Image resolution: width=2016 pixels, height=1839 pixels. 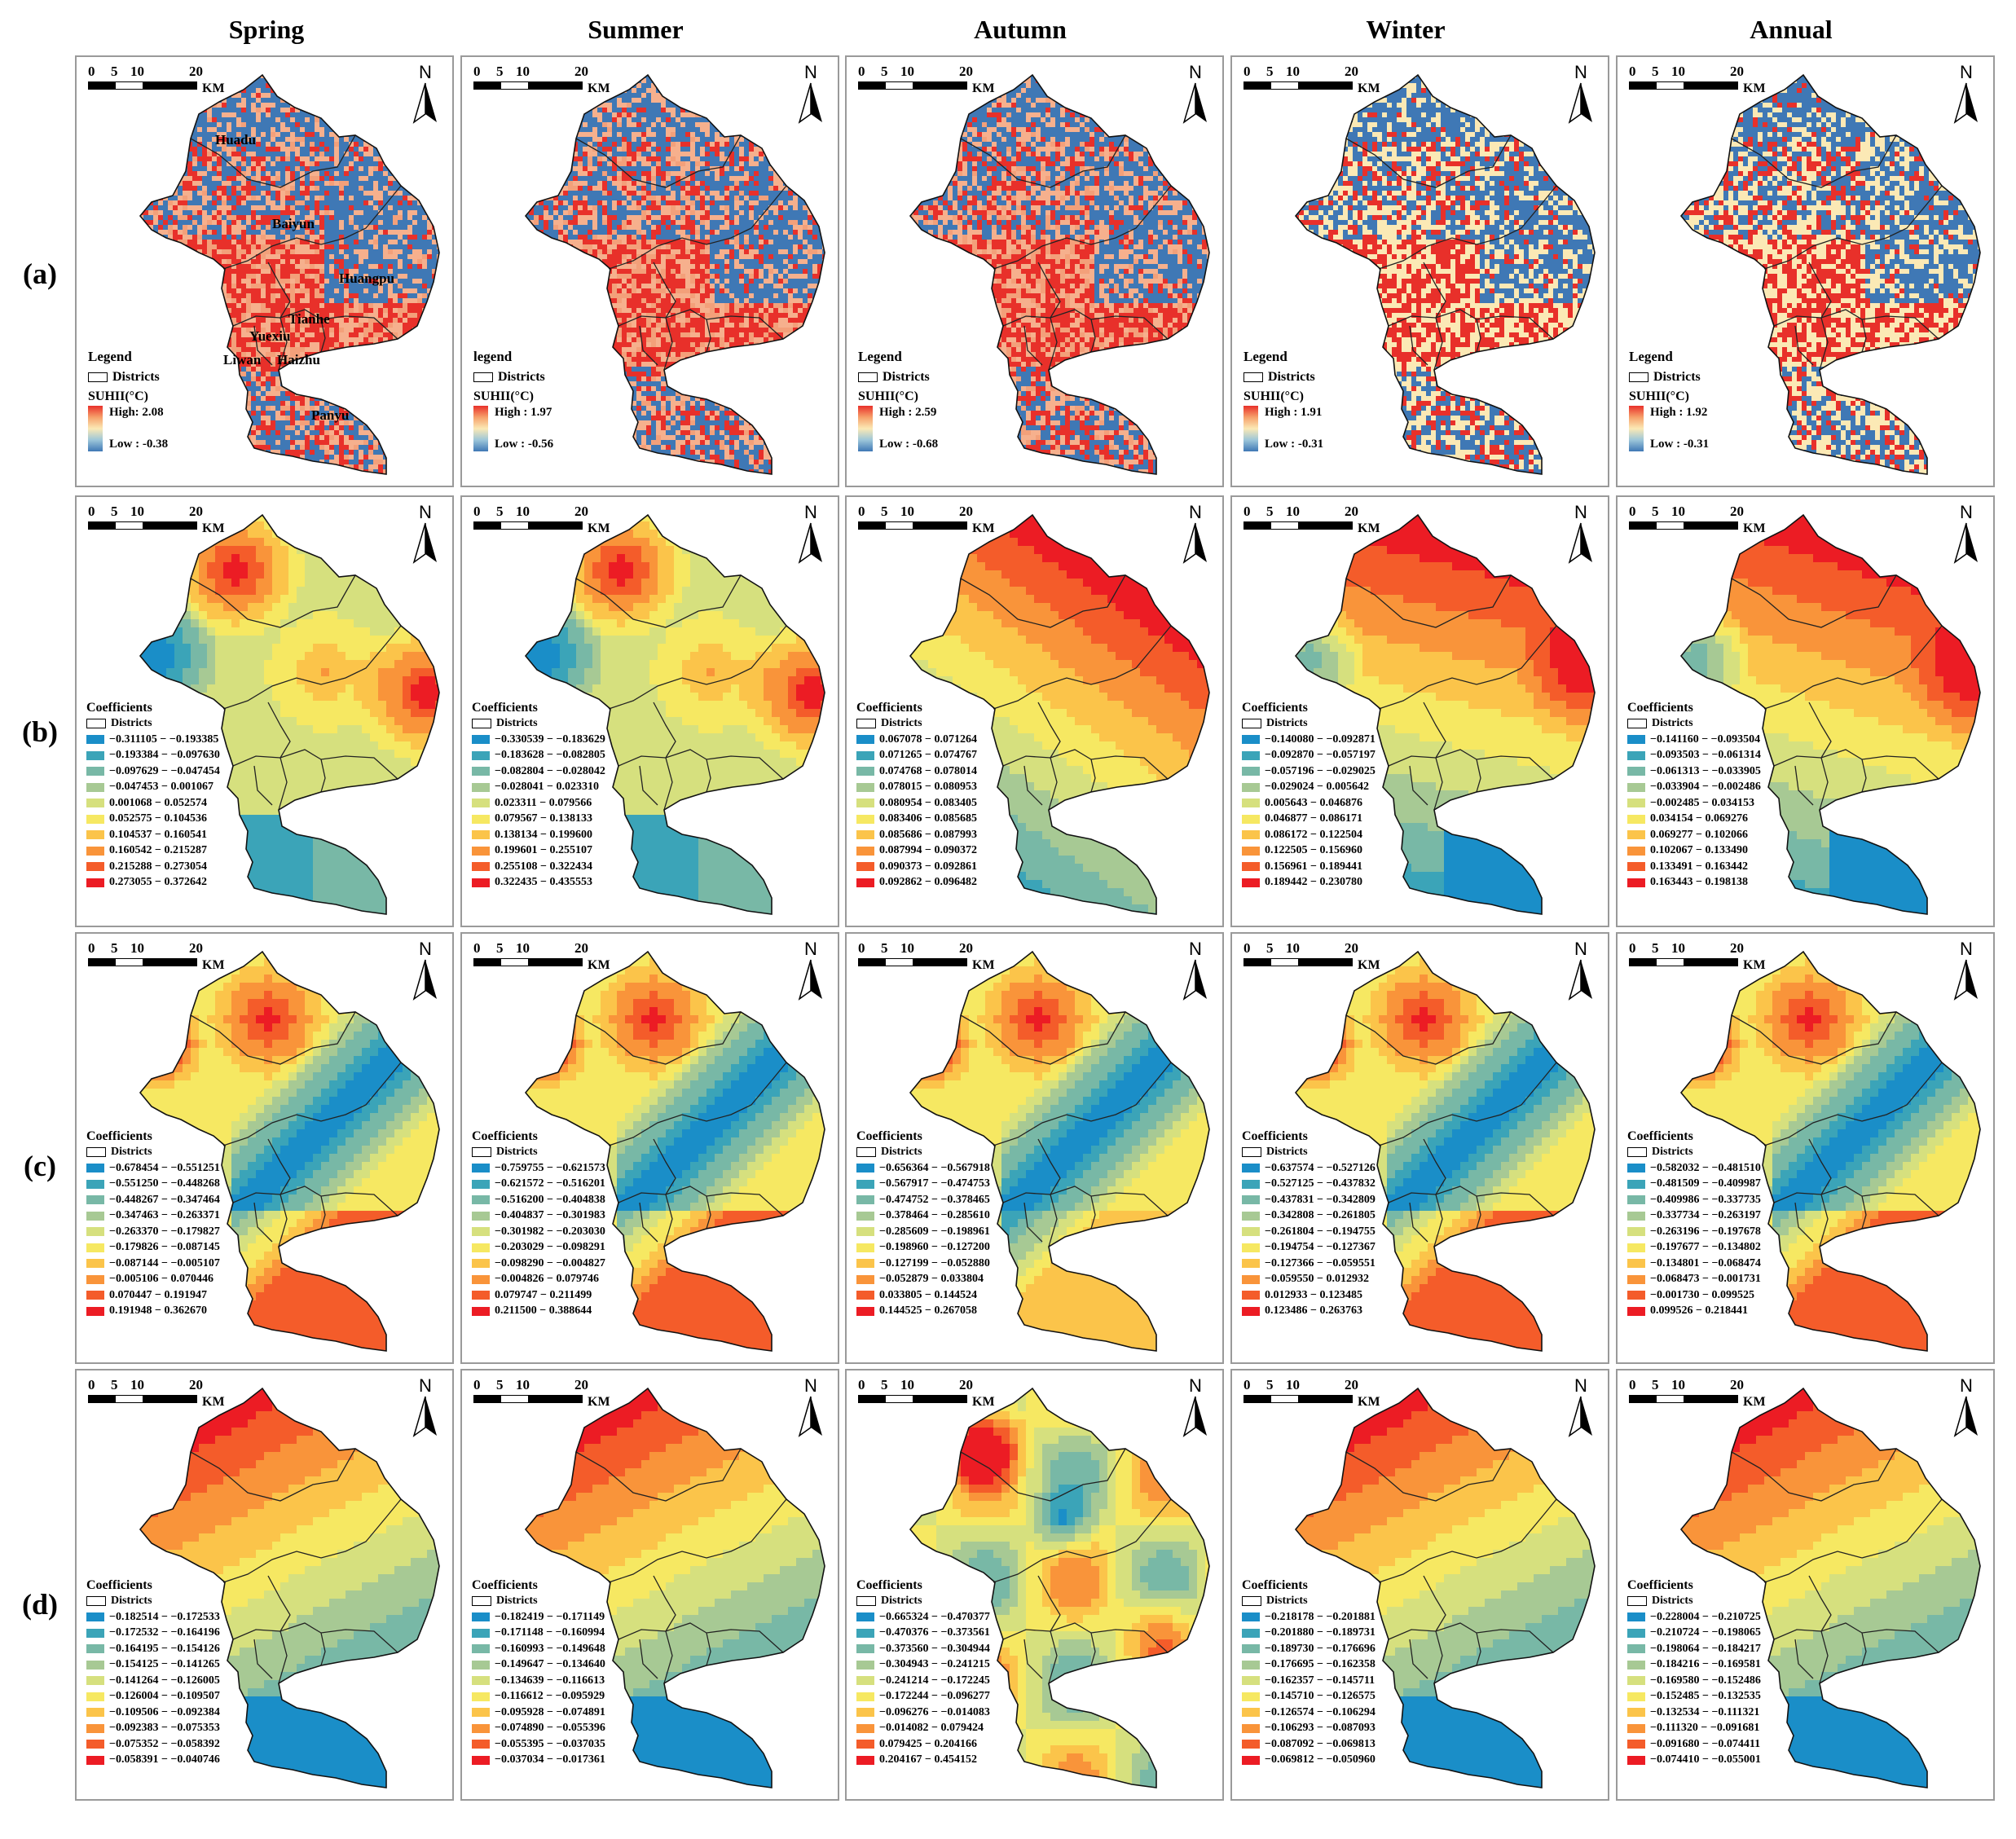 I want to click on legend-class-row: −0.082804 − −0.028042, so click(x=539, y=771).